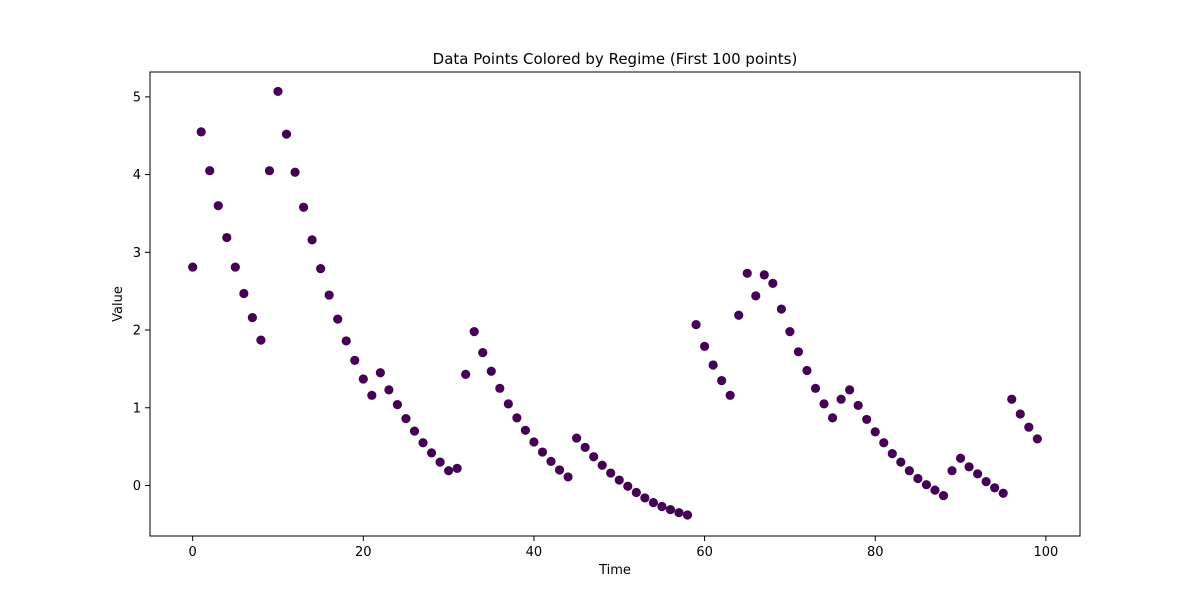  I want to click on x-tick-label: 100, so click(1045, 552).